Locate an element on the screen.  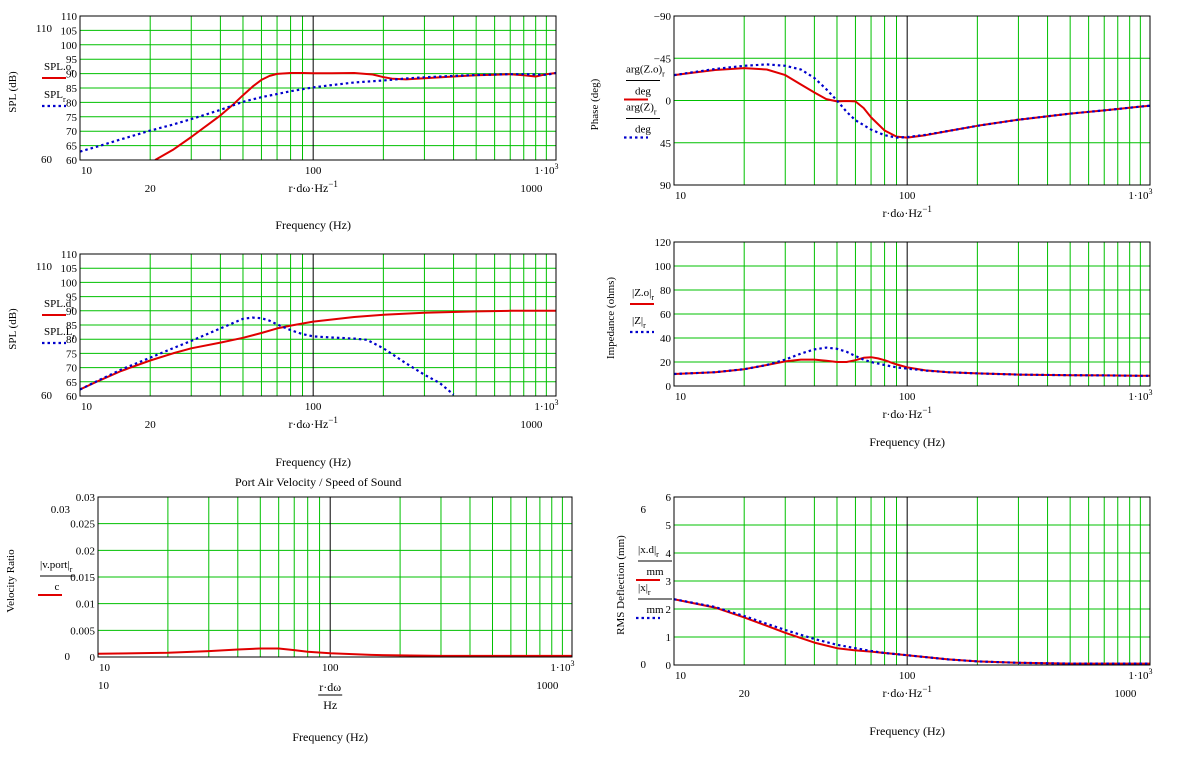
y-tick-label: 0.03 is located at coordinates (86, 498).